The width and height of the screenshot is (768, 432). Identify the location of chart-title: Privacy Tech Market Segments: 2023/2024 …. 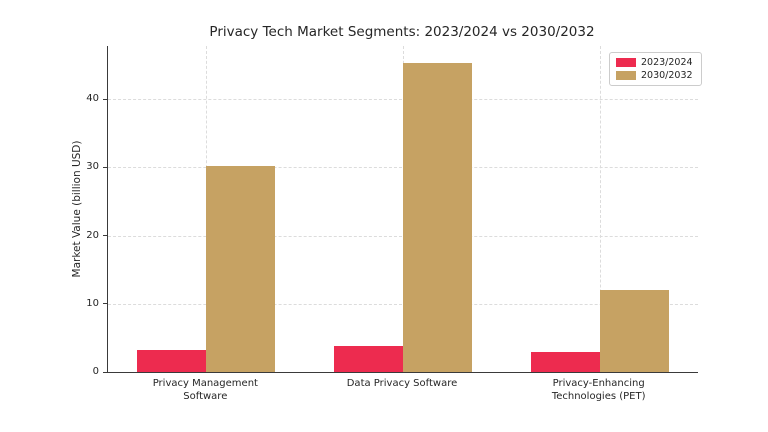
(402, 32).